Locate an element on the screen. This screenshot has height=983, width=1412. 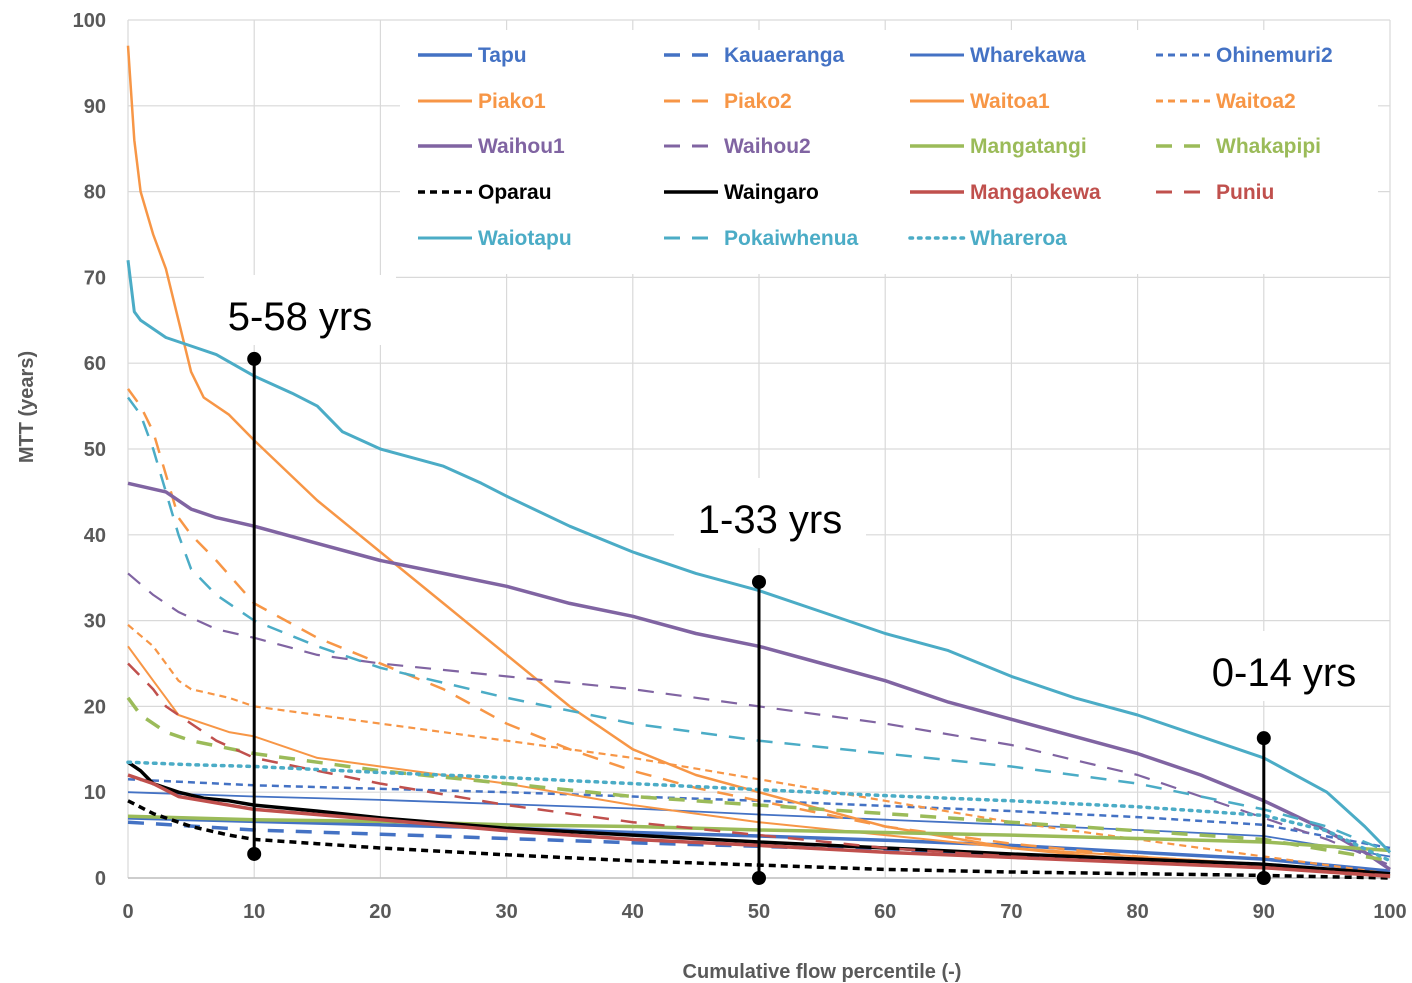
x-axis-ticks: 0 10 20 30 40 50 60 70 80 90 100 is located at coordinates (764, 912).